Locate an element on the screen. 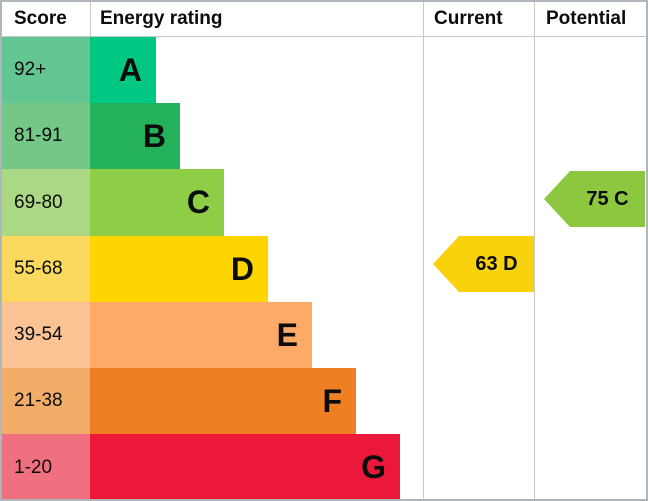  column-header-current: Current is located at coordinates (468, 18).